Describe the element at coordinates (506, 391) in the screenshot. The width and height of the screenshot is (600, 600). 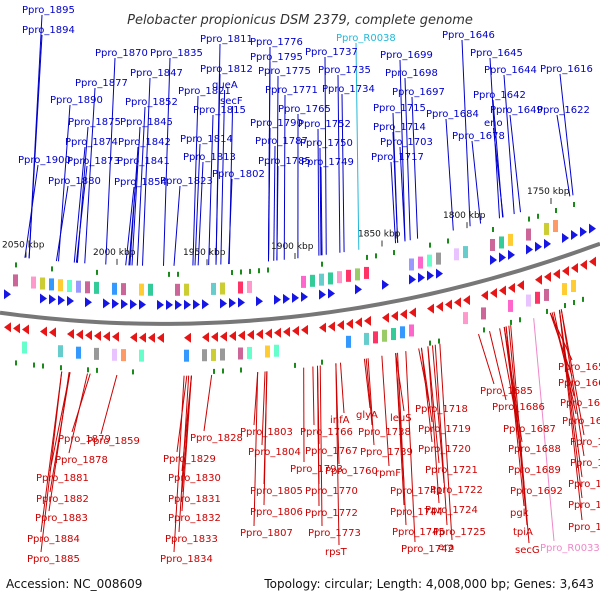
I see `gene-label-reverse: Ppro_1685` at that location.